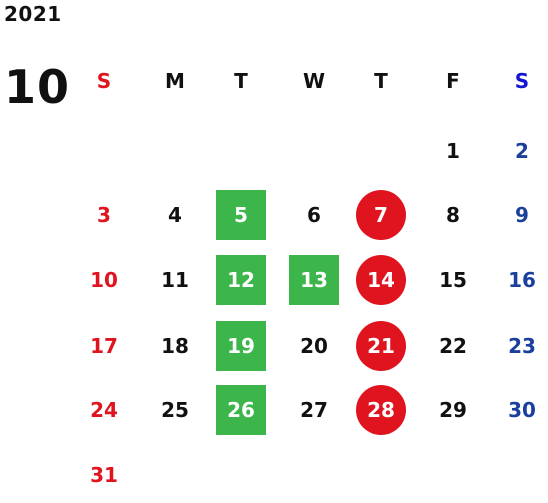  Describe the element at coordinates (33, 14) in the screenshot. I see `year-label: 2021` at that location.